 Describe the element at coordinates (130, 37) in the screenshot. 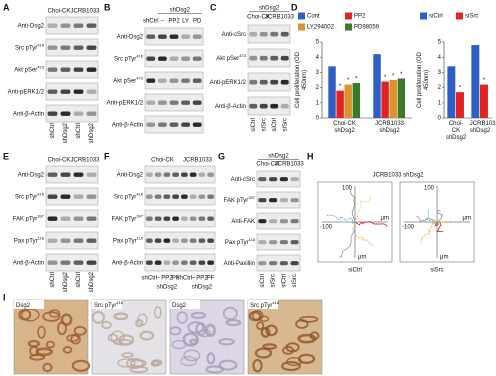

I see `row-label: Anti-Dsg2` at that location.